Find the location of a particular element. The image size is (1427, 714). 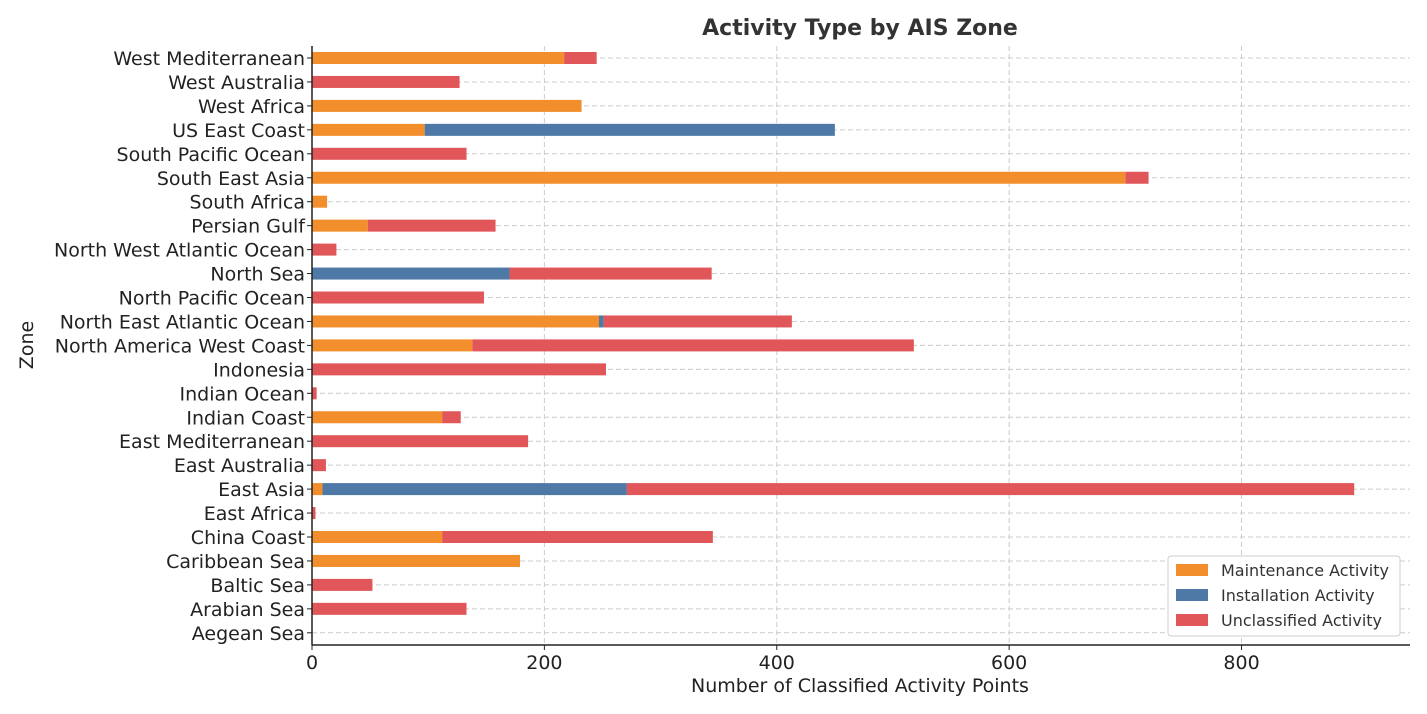

y-tick-label: Persian Gulf is located at coordinates (248, 227).